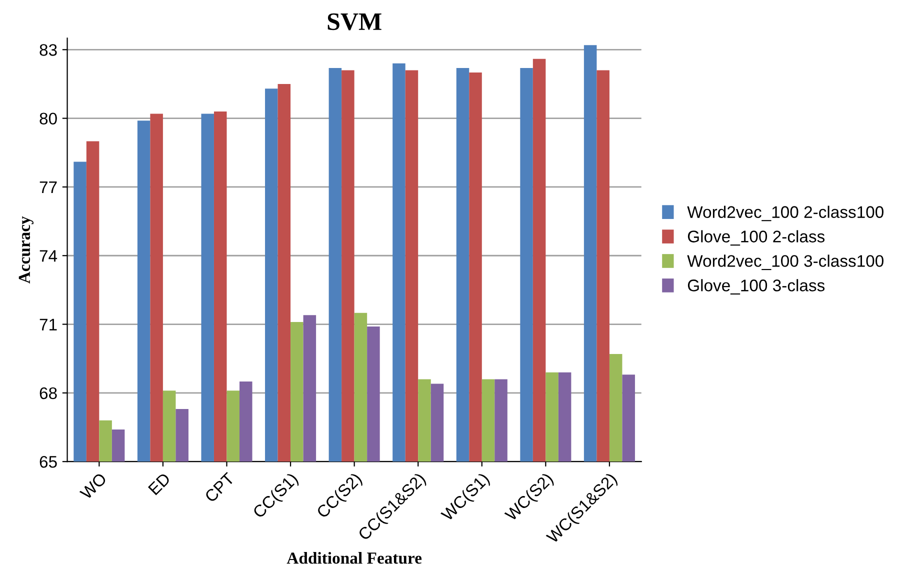 Image resolution: width=897 pixels, height=588 pixels. Describe the element at coordinates (159, 484) in the screenshot. I see `x-tick-label: ED` at that location.